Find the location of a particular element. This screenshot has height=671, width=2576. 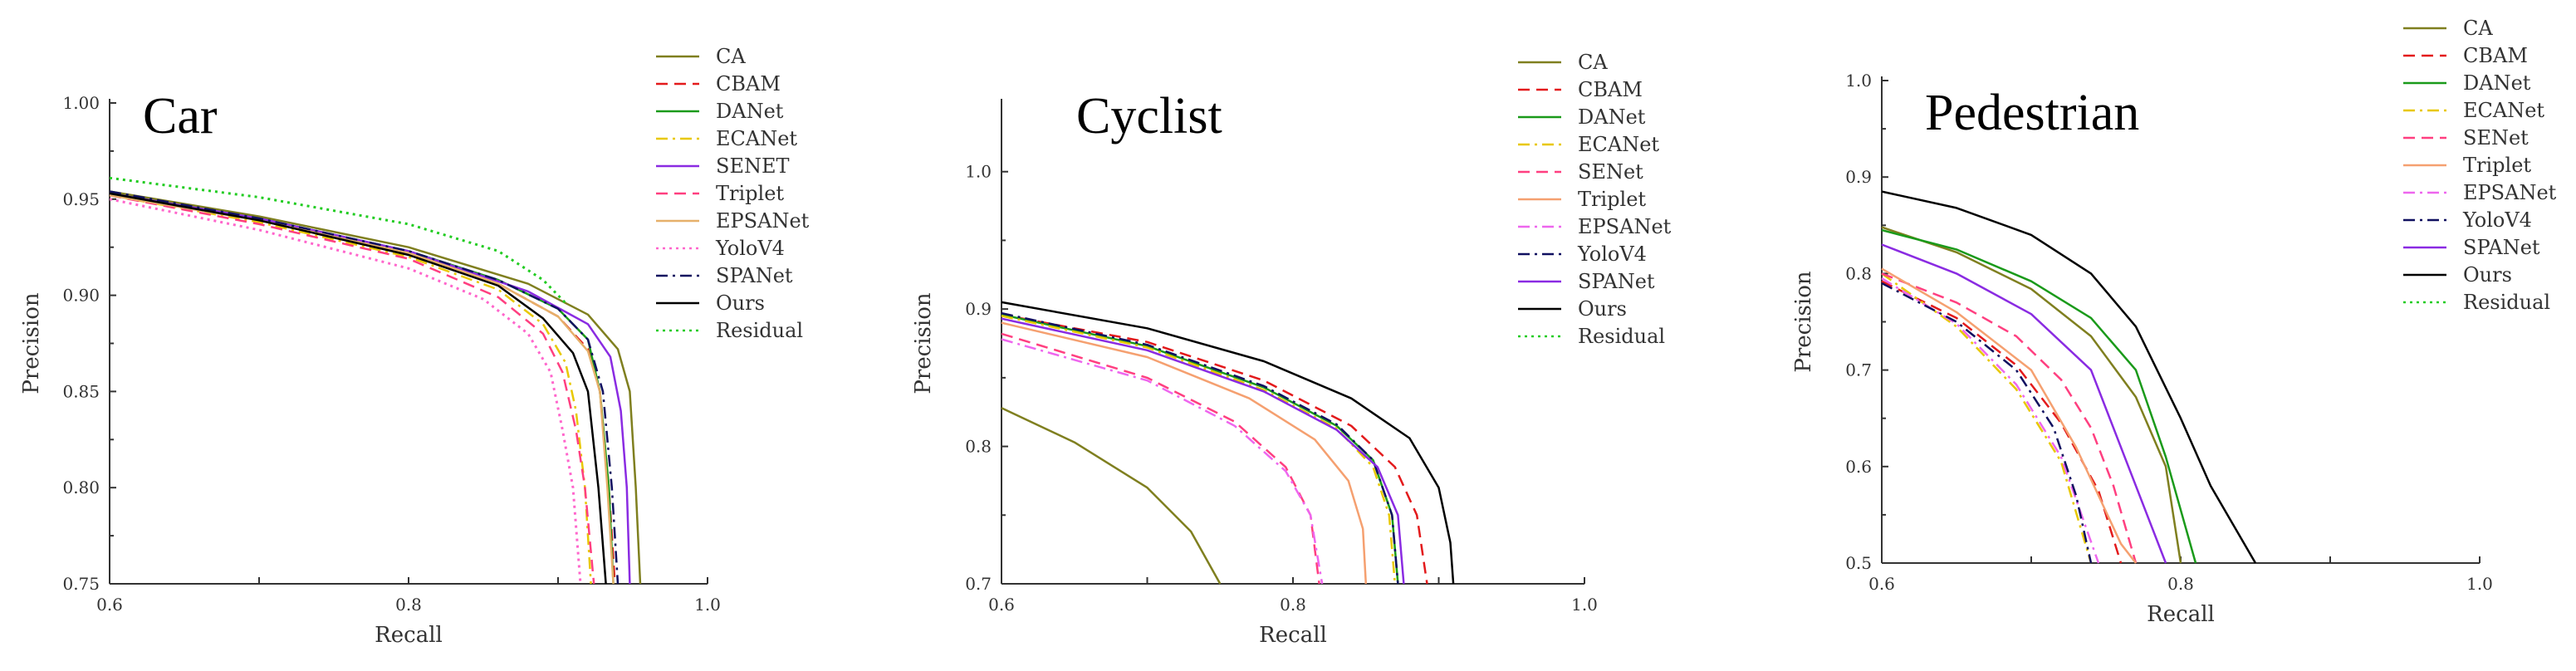

y-tick-label: 0.85 is located at coordinates (81, 391).